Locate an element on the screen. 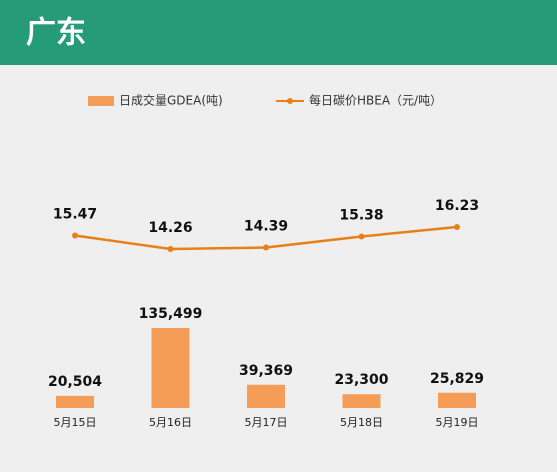  legend-label: 日成交量GDEA(吨) is located at coordinates (171, 100).